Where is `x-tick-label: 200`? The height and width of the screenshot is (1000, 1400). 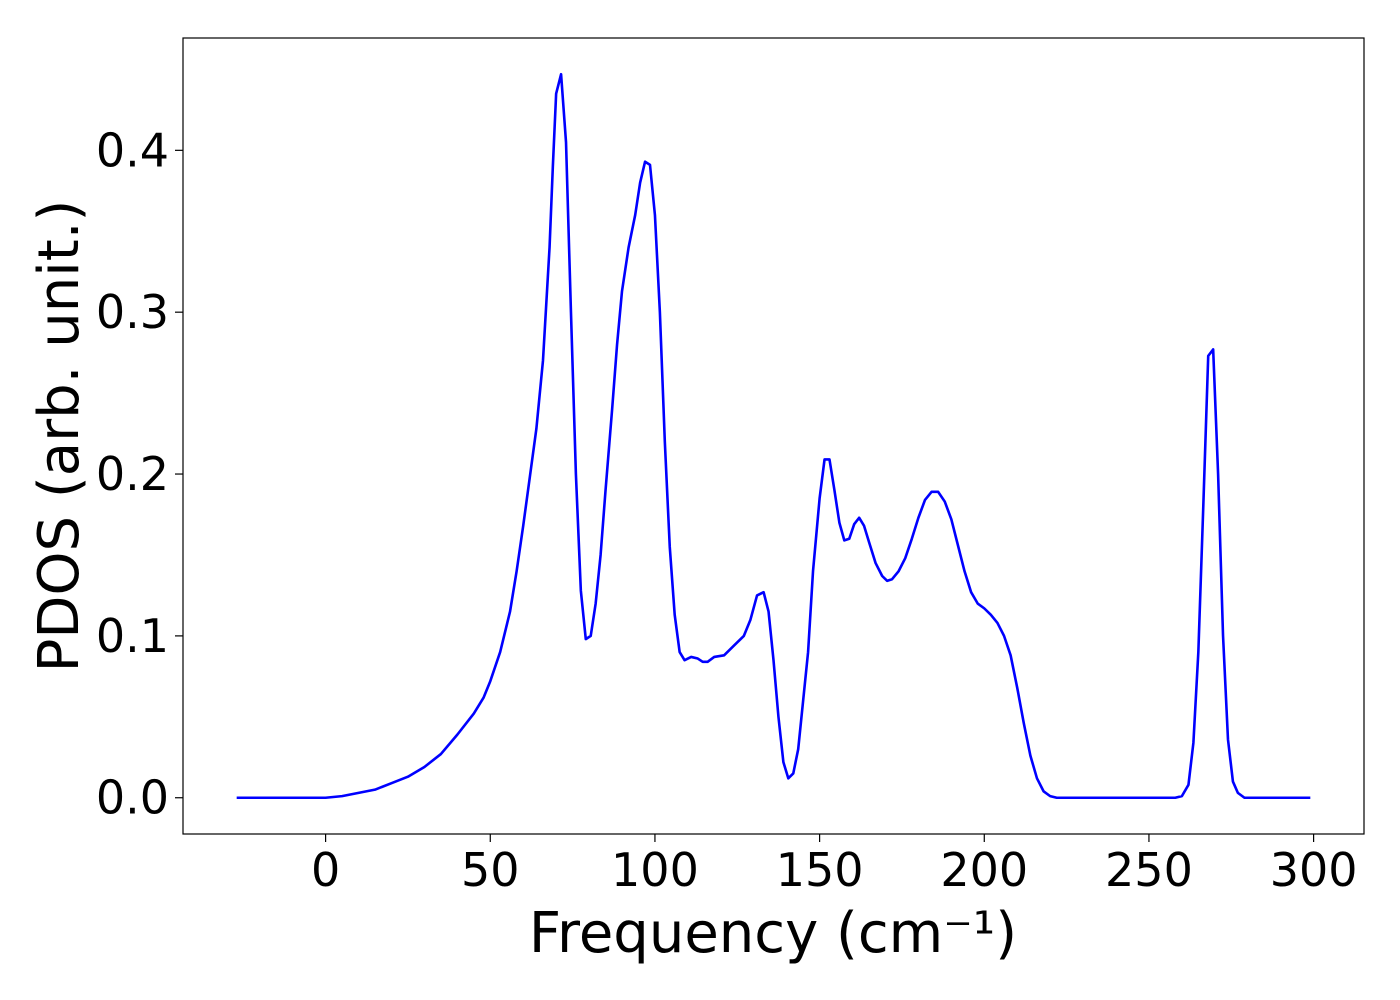
x-tick-label: 200 is located at coordinates (984, 870).